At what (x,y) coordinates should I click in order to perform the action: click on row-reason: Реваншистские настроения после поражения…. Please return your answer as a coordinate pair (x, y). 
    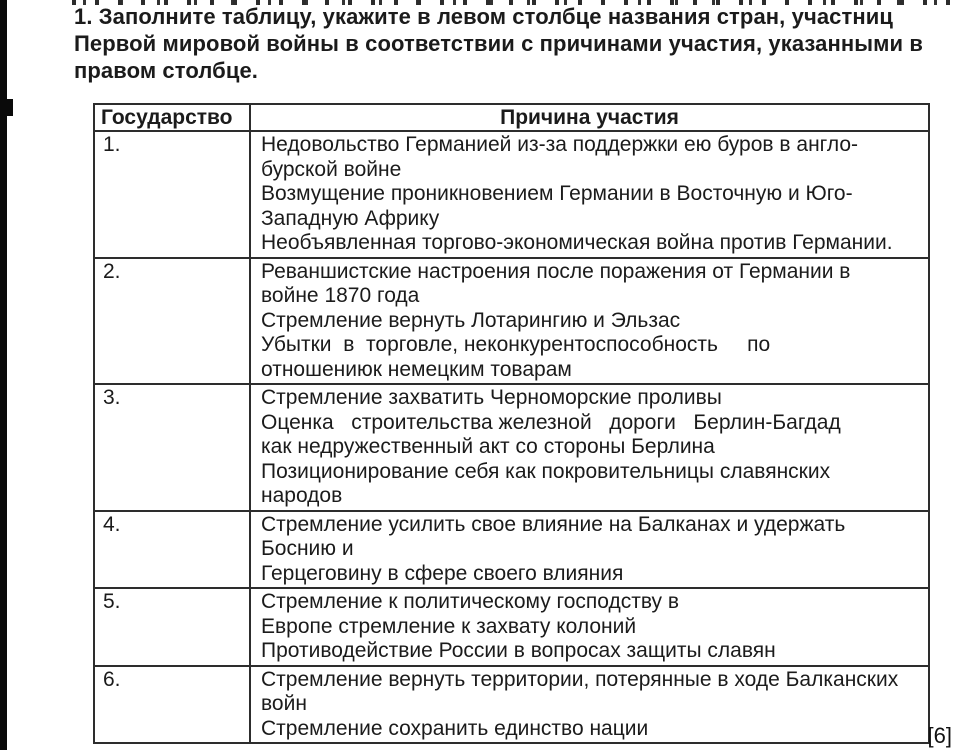
    Looking at the image, I should click on (589, 320).